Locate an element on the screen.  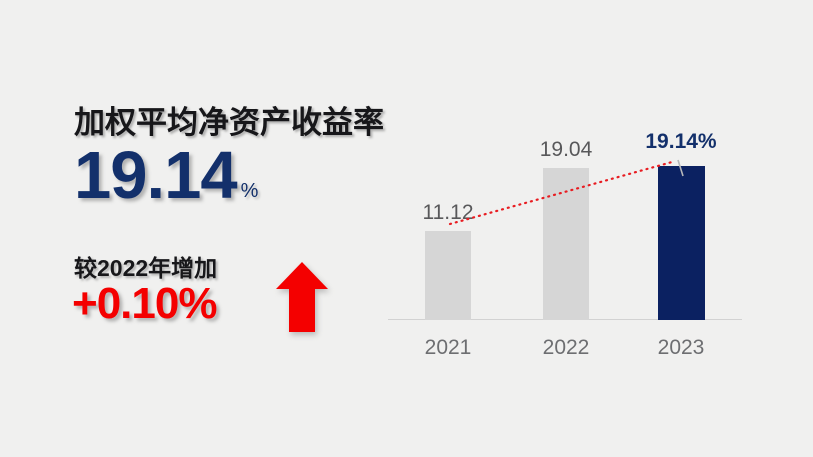
chart-category-label: 2022 is located at coordinates (566, 347).